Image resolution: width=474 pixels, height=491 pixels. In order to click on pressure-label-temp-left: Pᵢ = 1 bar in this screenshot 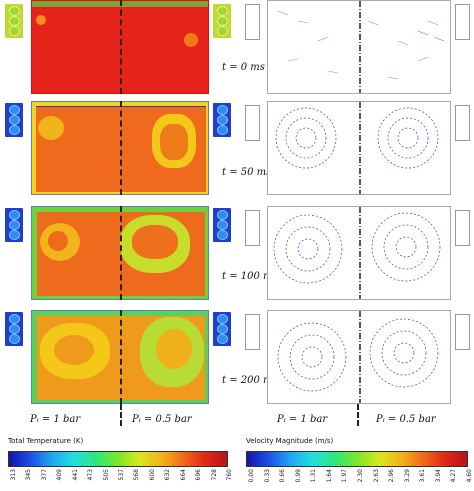, I will do `click(55, 419)`.